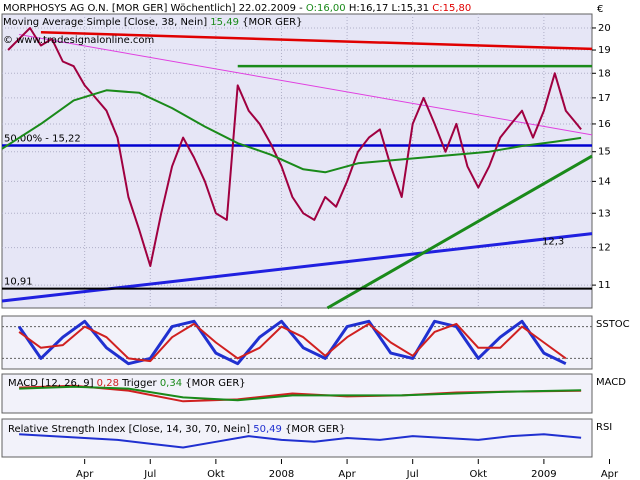 The image size is (640, 480). What do you see at coordinates (600, 9) in the screenshot?
I see `currency: €` at bounding box center [600, 9].